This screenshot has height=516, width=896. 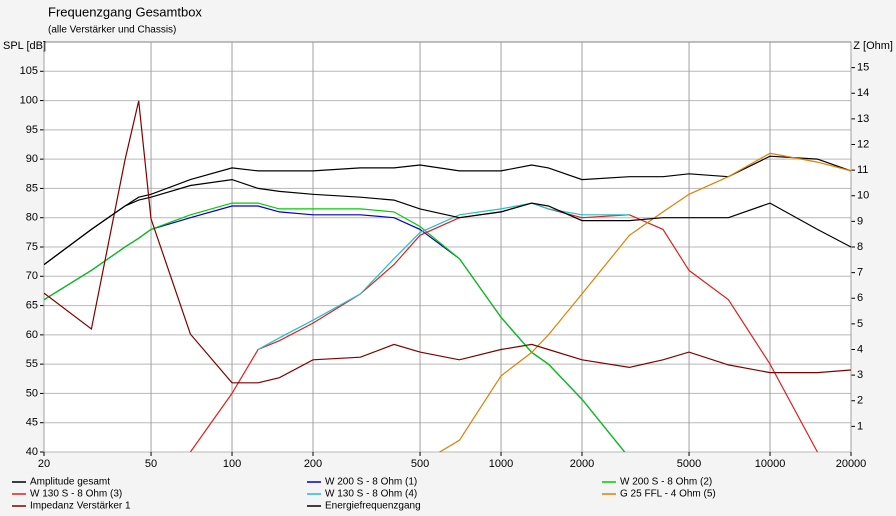 I want to click on y2-tick-label: 6, so click(x=860, y=298).